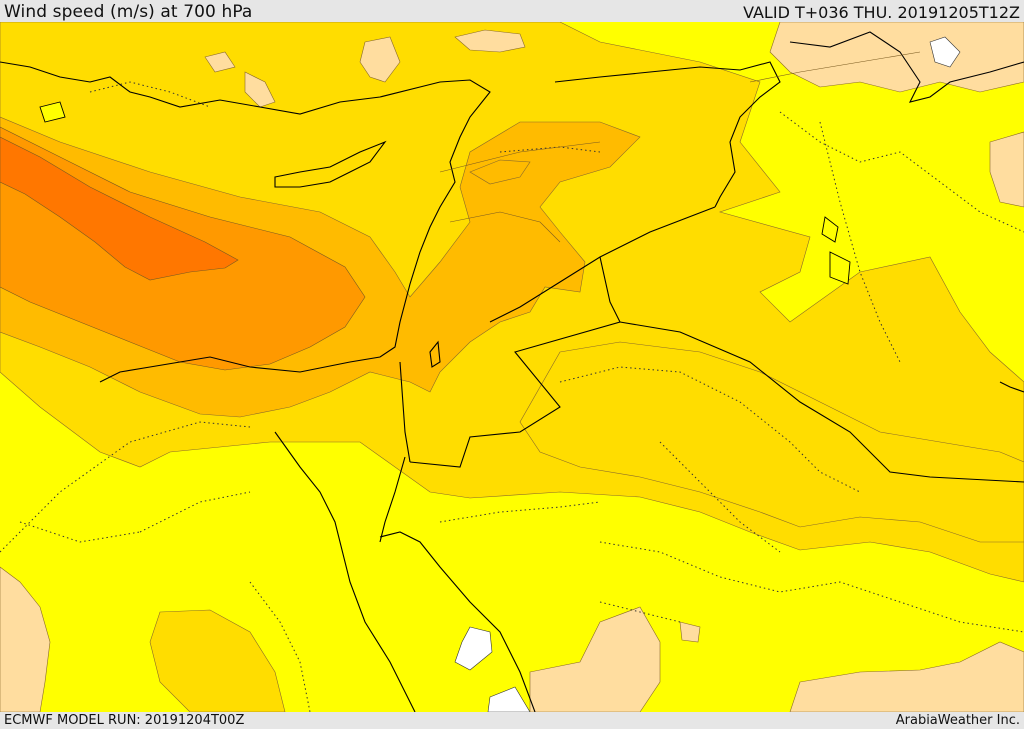 This screenshot has height=729, width=1024. I want to click on calm-patch-saudi-east, so click(906, 676).